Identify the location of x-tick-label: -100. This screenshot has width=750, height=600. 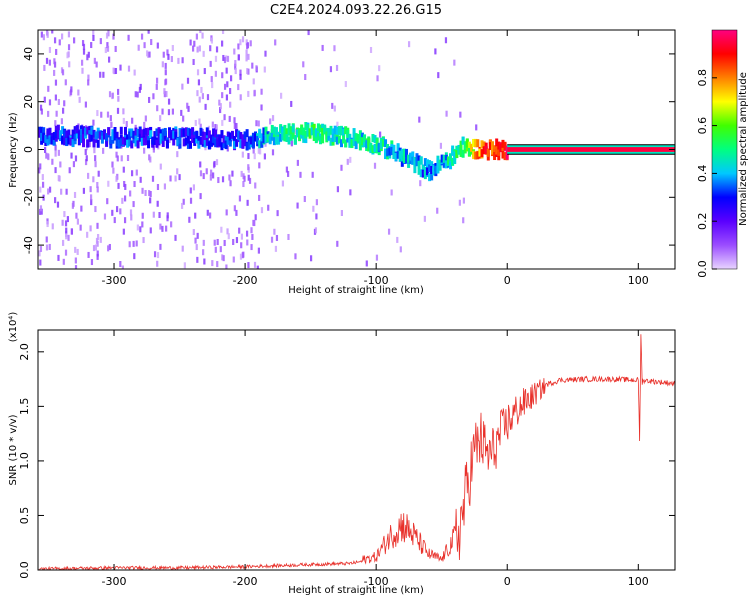
(376, 280).